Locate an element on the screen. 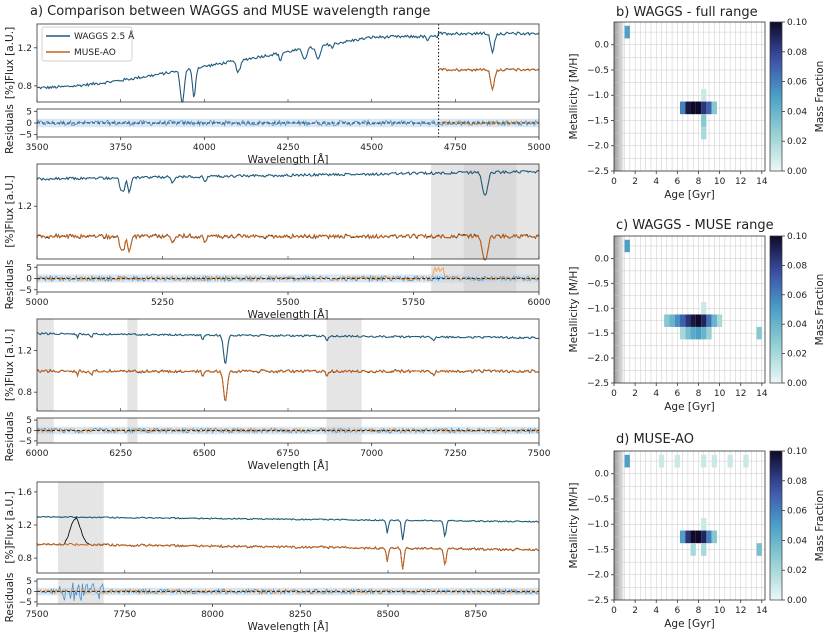  heatmap-xtick-label: 0 is located at coordinates (614, 611).